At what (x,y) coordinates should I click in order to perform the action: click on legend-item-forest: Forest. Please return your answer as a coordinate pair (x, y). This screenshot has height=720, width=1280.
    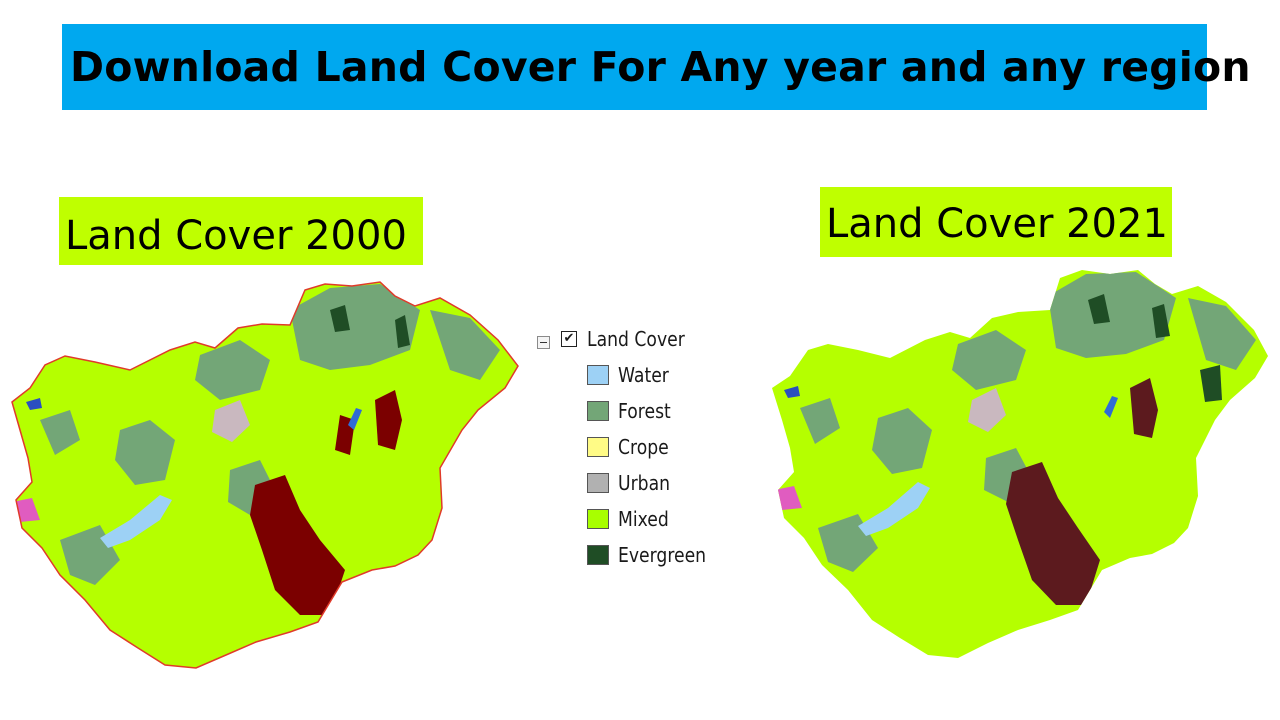
    Looking at the image, I should click on (633, 411).